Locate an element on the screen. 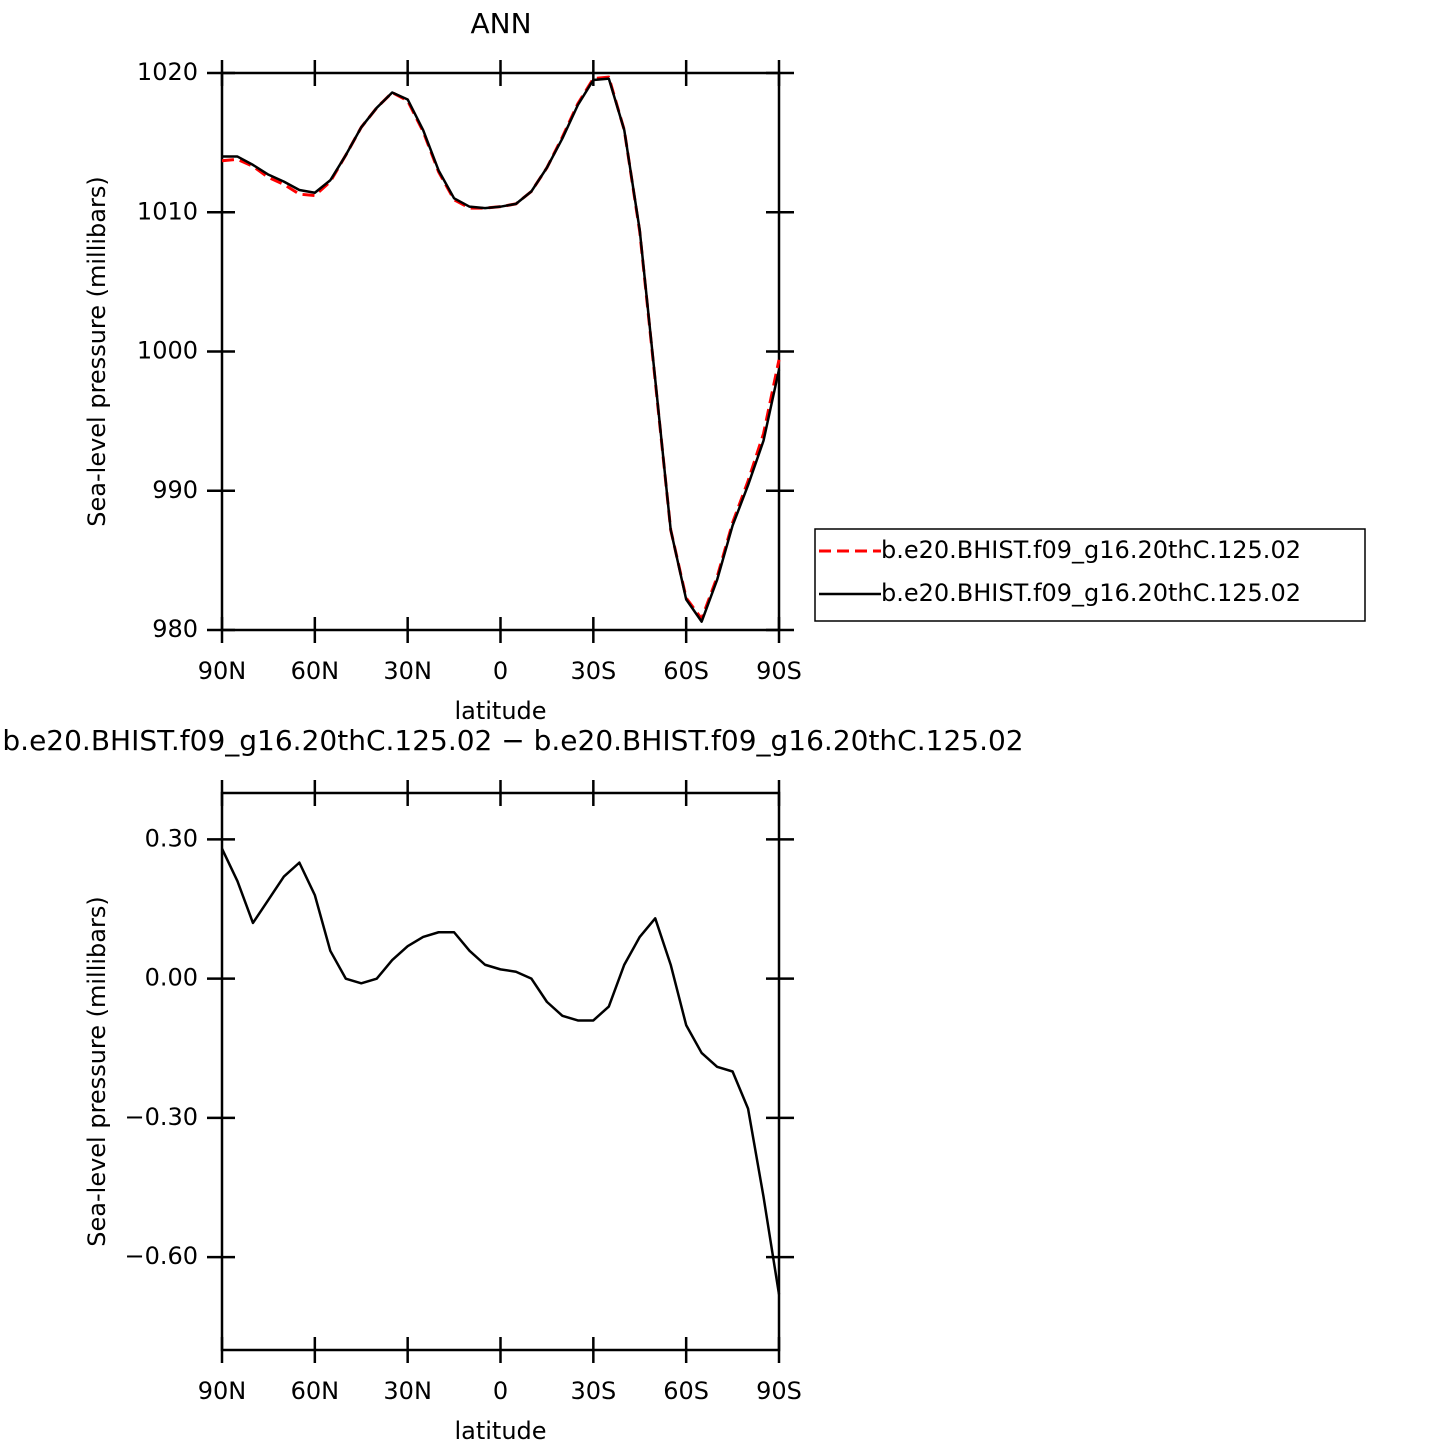  y-tick-label: 0.00 is located at coordinates (171, 978).